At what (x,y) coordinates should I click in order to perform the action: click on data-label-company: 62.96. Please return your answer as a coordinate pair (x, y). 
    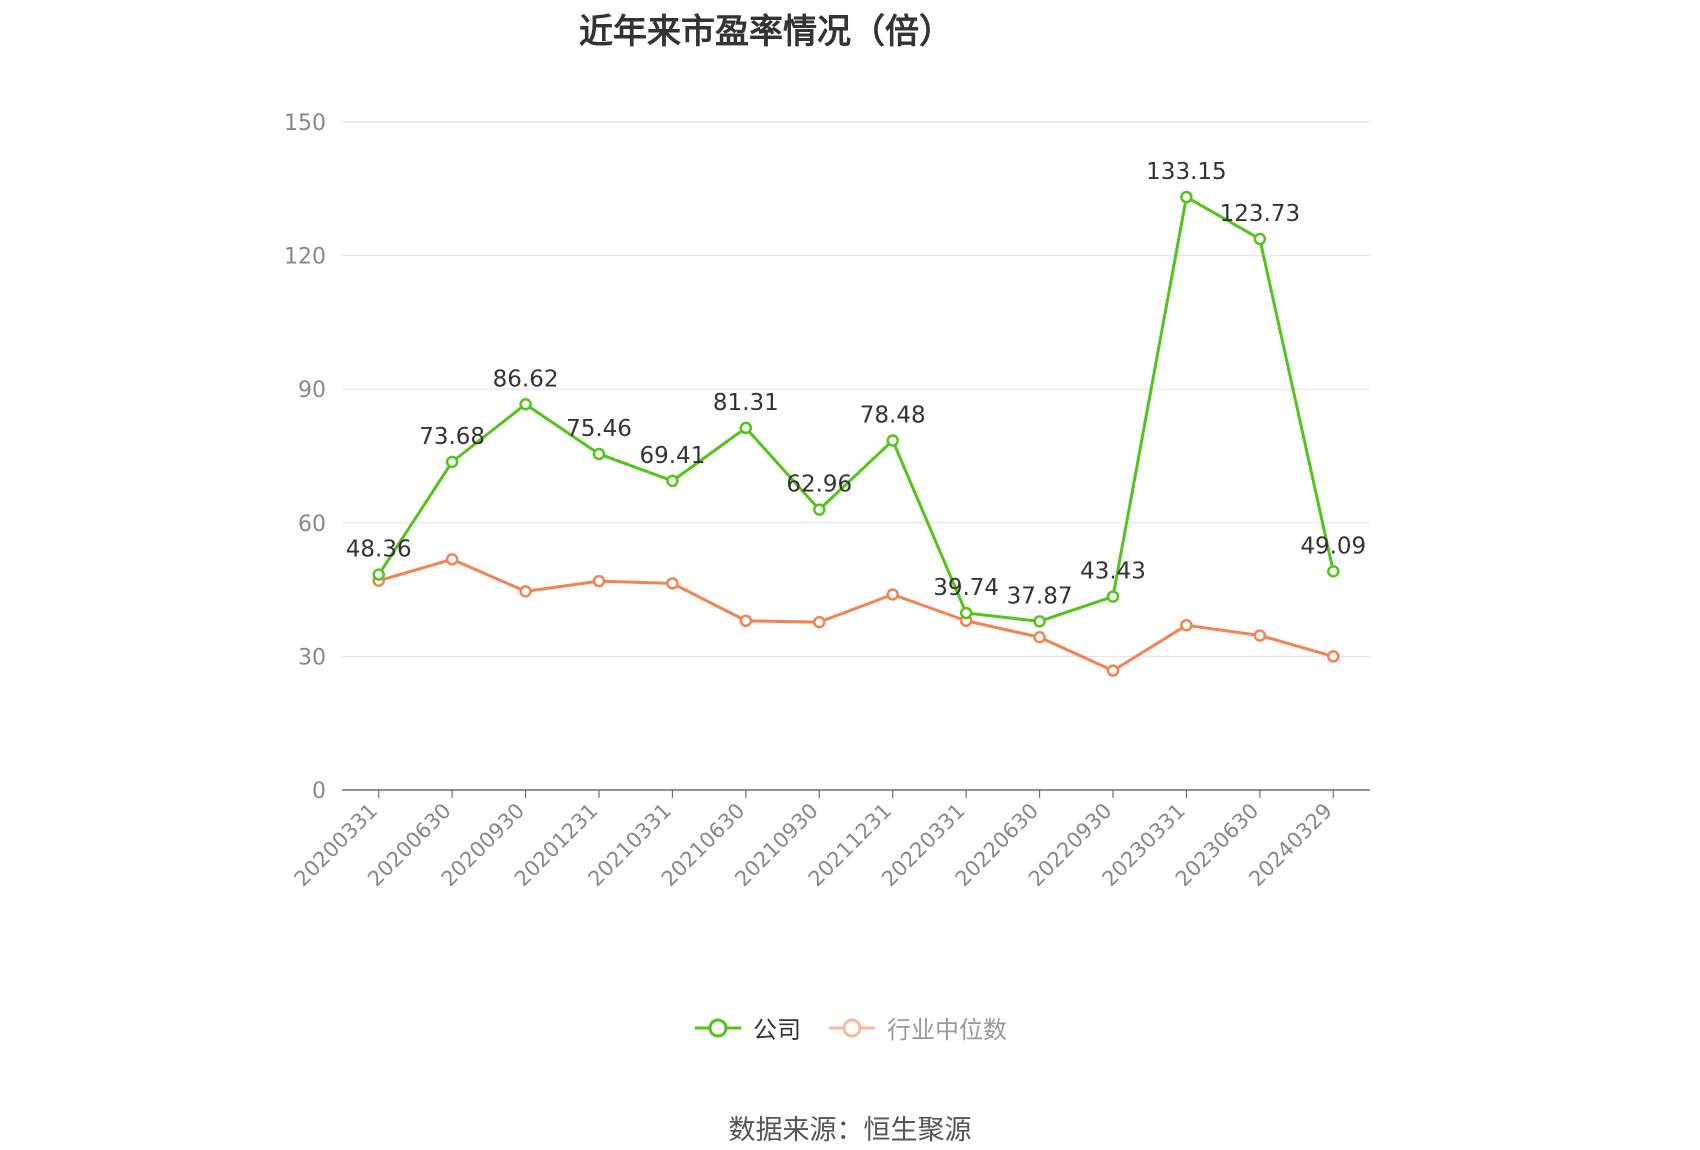
    Looking at the image, I should click on (819, 485).